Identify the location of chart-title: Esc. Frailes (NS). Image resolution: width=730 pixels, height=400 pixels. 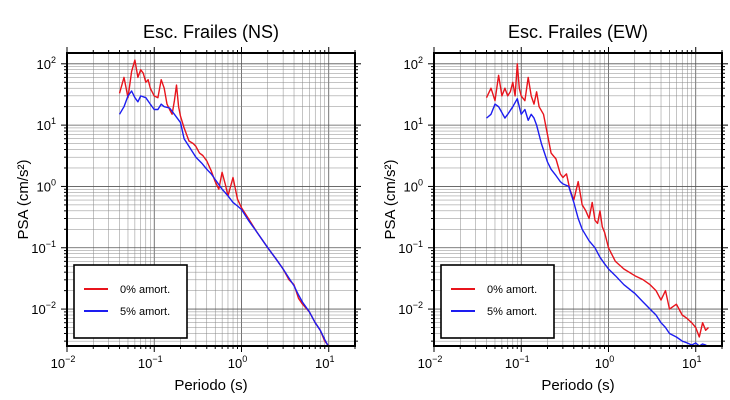
(211, 32).